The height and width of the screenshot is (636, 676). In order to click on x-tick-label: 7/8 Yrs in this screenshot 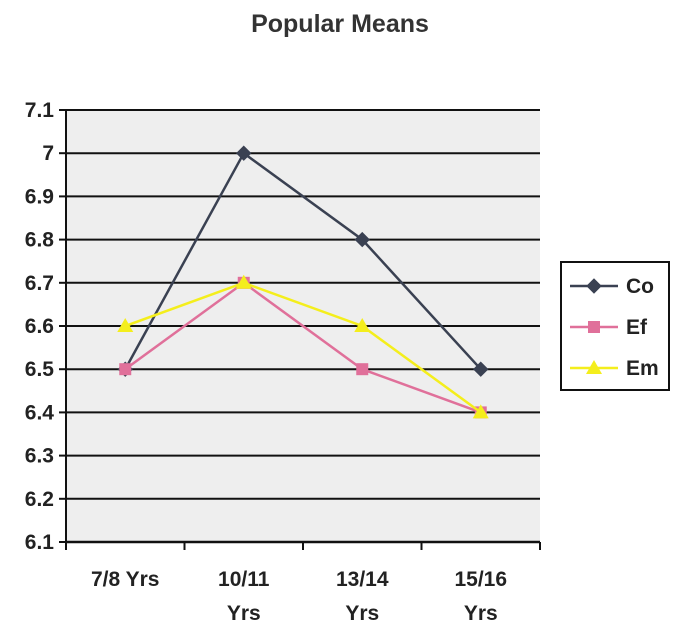, I will do `click(125, 579)`.